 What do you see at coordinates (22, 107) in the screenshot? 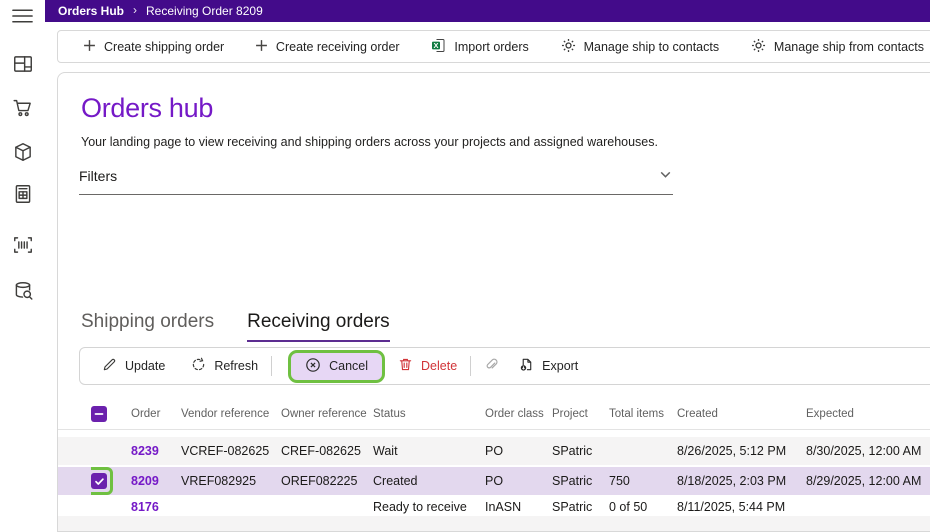
I see `shopping-cart-icon` at bounding box center [22, 107].